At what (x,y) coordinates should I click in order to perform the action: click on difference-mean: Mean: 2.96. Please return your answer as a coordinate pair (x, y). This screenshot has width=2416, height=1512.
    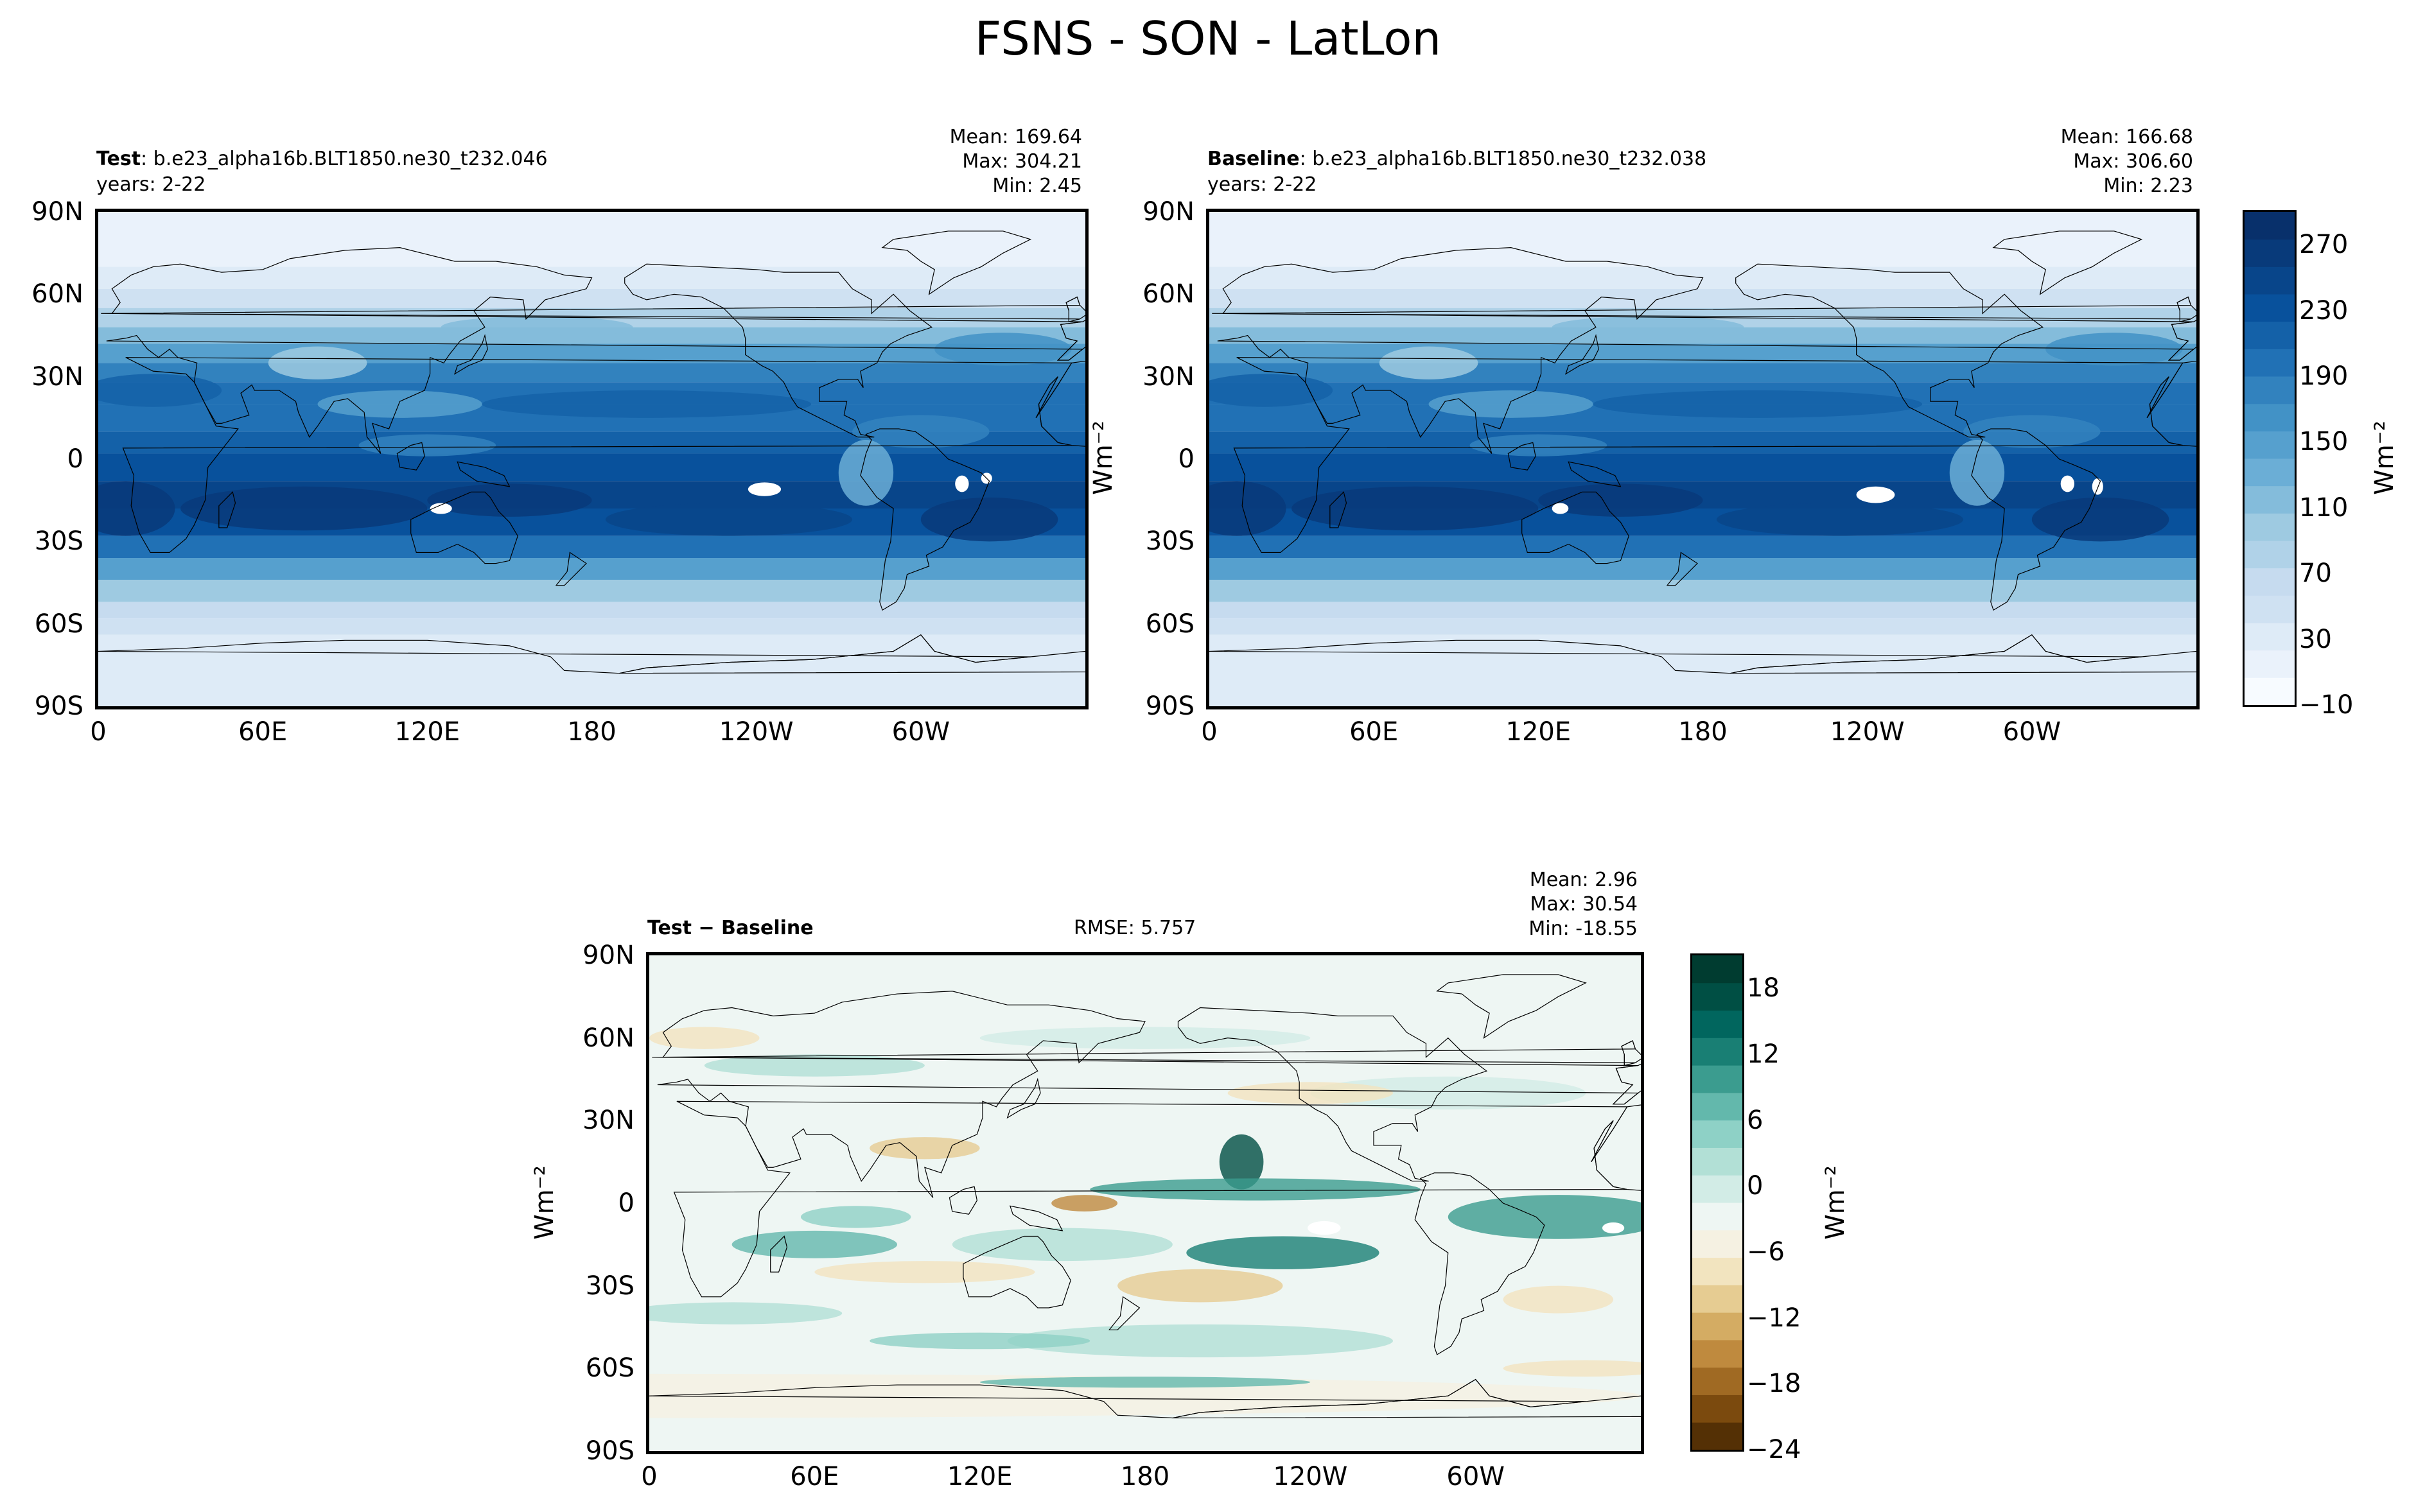
    Looking at the image, I should click on (1583, 880).